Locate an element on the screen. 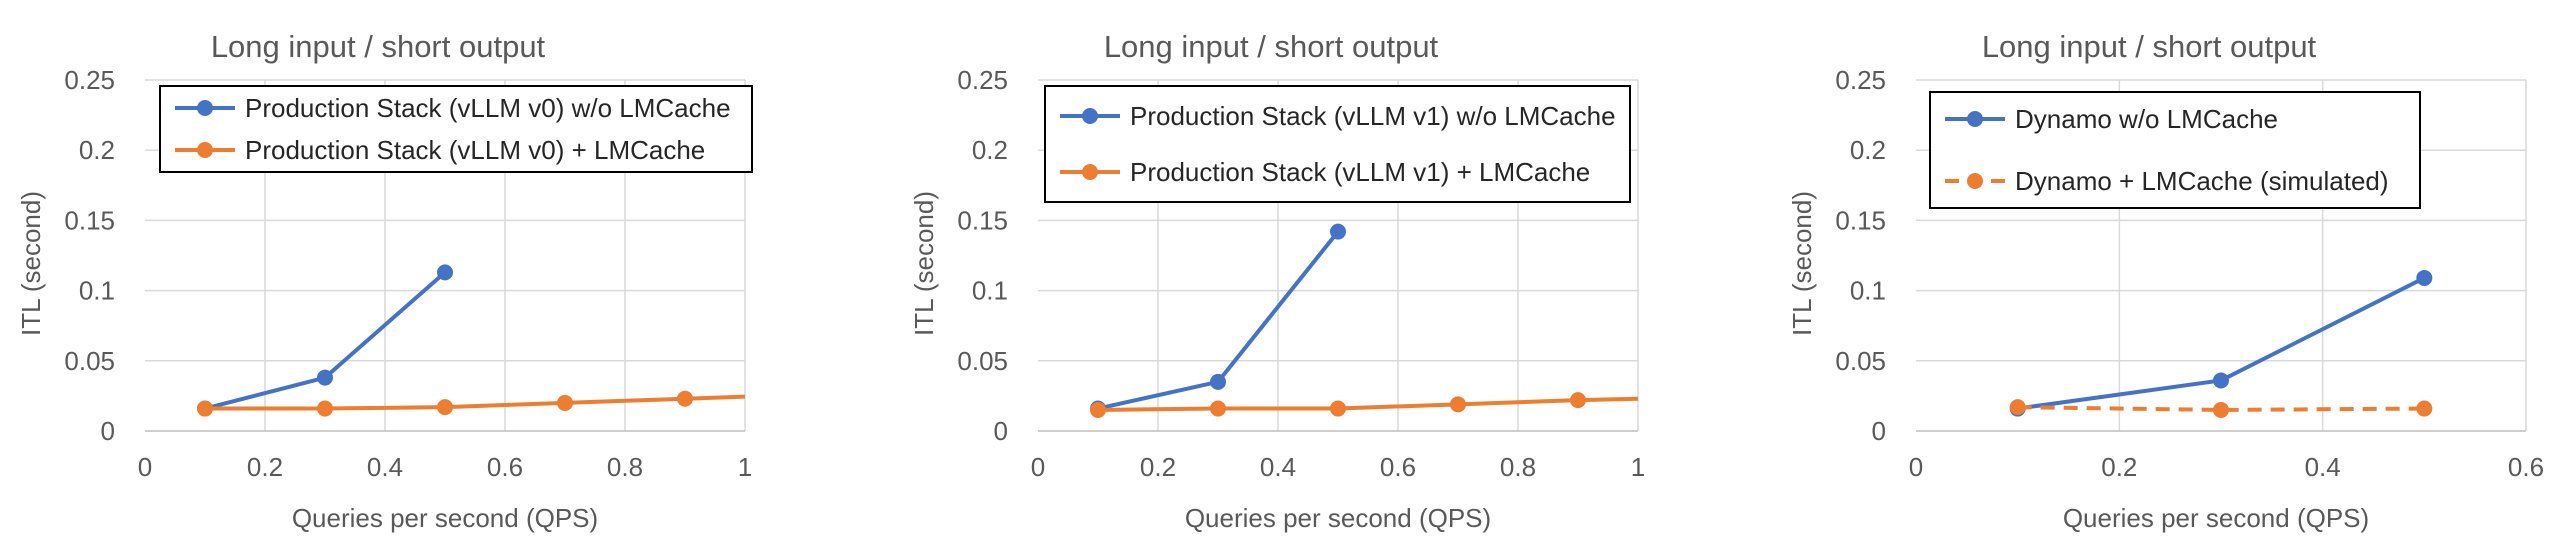 This screenshot has height=555, width=2566. legend-label: Production Stack (vLLM v1) w/o LMCache is located at coordinates (1373, 116).